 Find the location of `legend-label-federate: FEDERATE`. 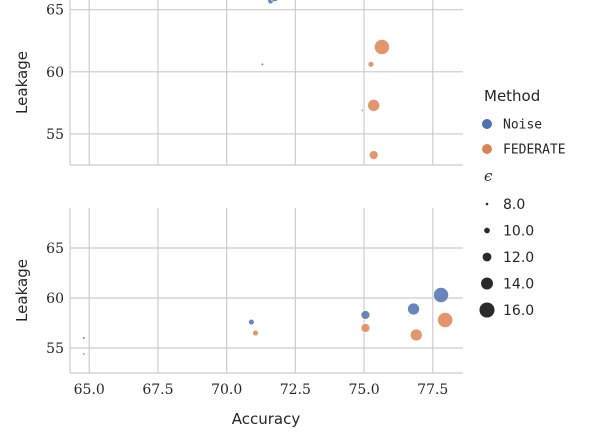

legend-label-federate: FEDERATE is located at coordinates (534, 150).